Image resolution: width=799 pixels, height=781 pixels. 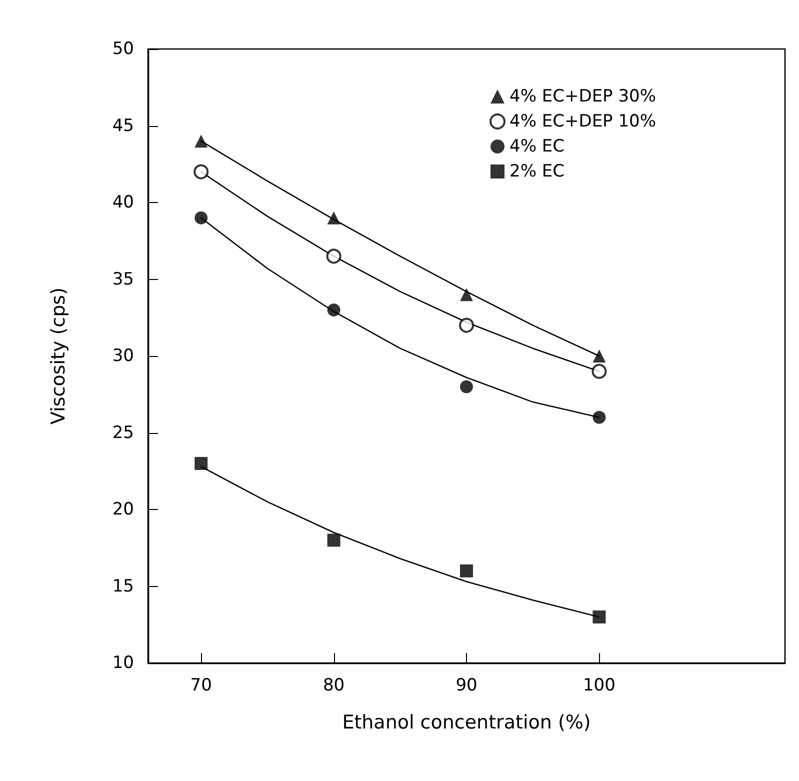 I want to click on y-tick-label: 45, so click(x=123, y=126).